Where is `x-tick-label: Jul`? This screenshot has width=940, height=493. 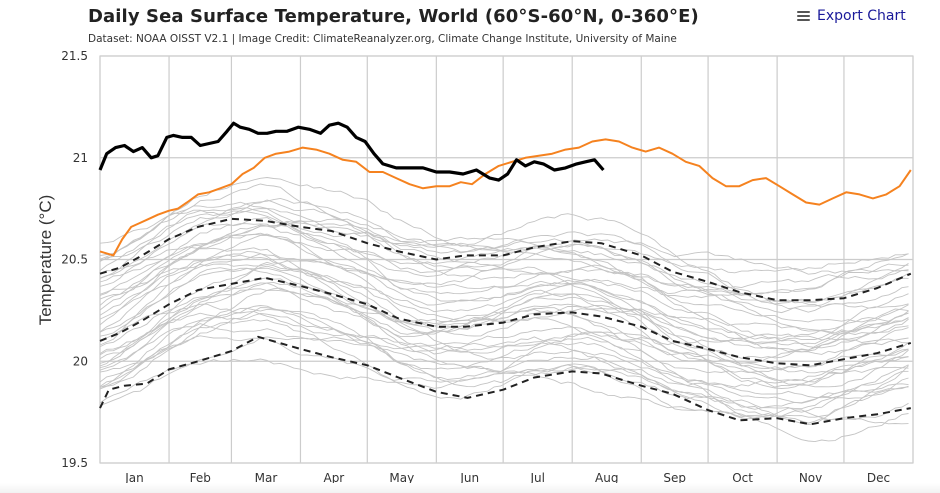 x-tick-label: Jul is located at coordinates (536, 478).